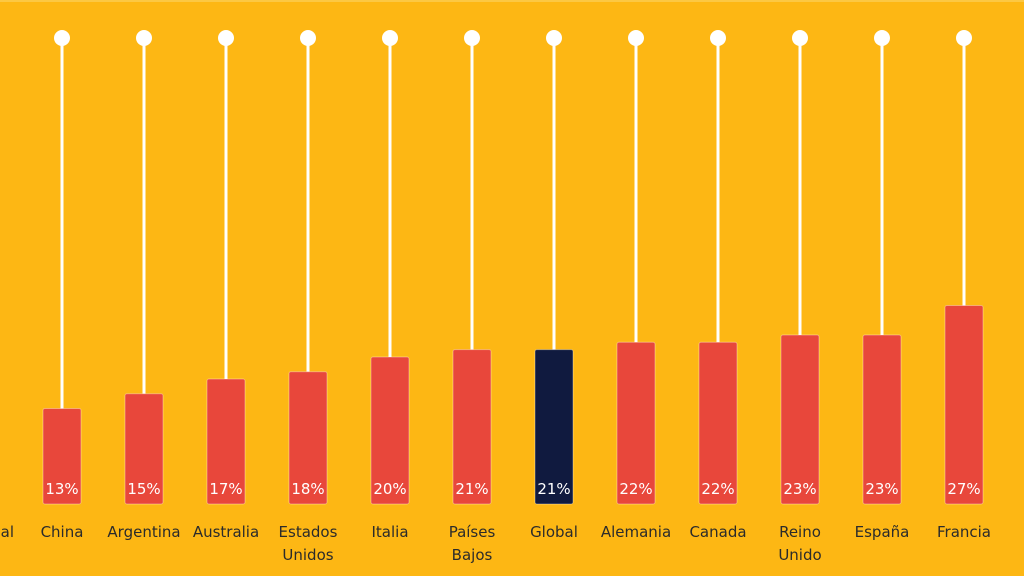 The image size is (1024, 576). What do you see at coordinates (799, 543) in the screenshot?
I see `category-label: Reino Unido` at bounding box center [799, 543].